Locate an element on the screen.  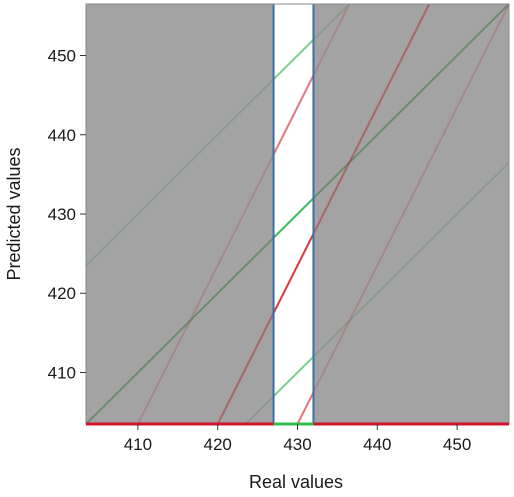
highlight-band is located at coordinates (293, 214).